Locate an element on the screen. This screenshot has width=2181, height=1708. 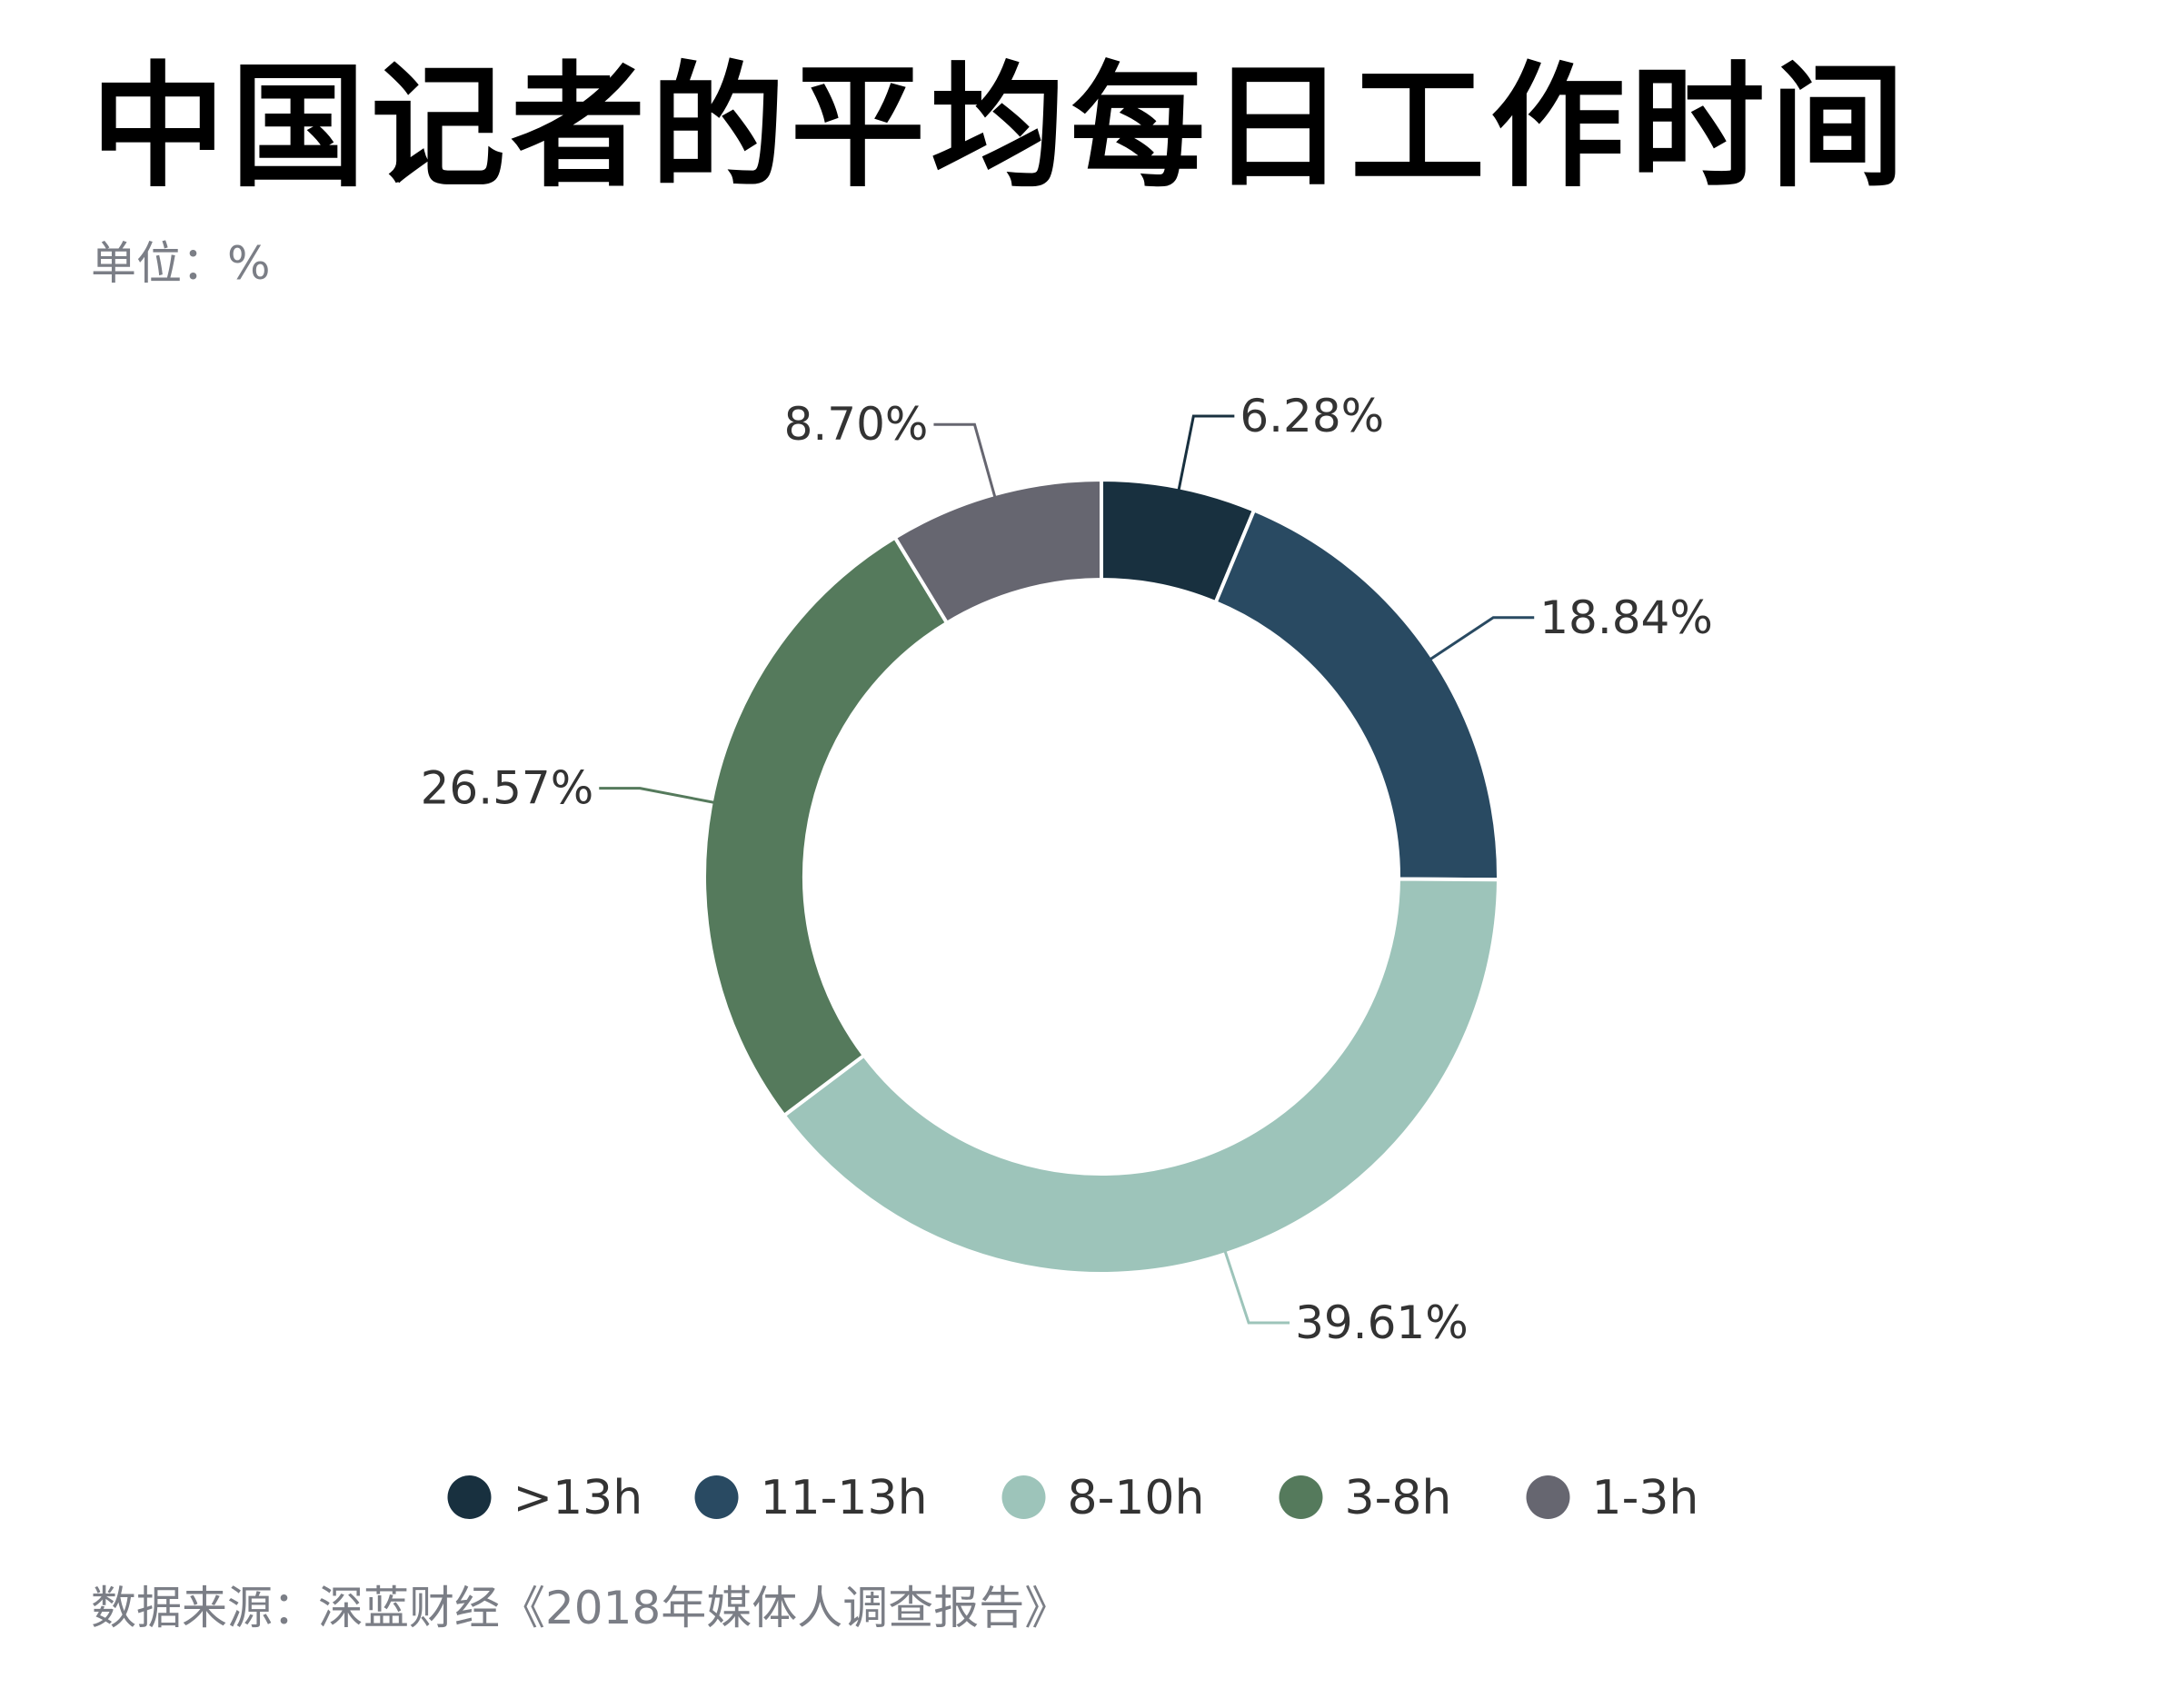
legend-label: 11-13h is located at coordinates (844, 1498).